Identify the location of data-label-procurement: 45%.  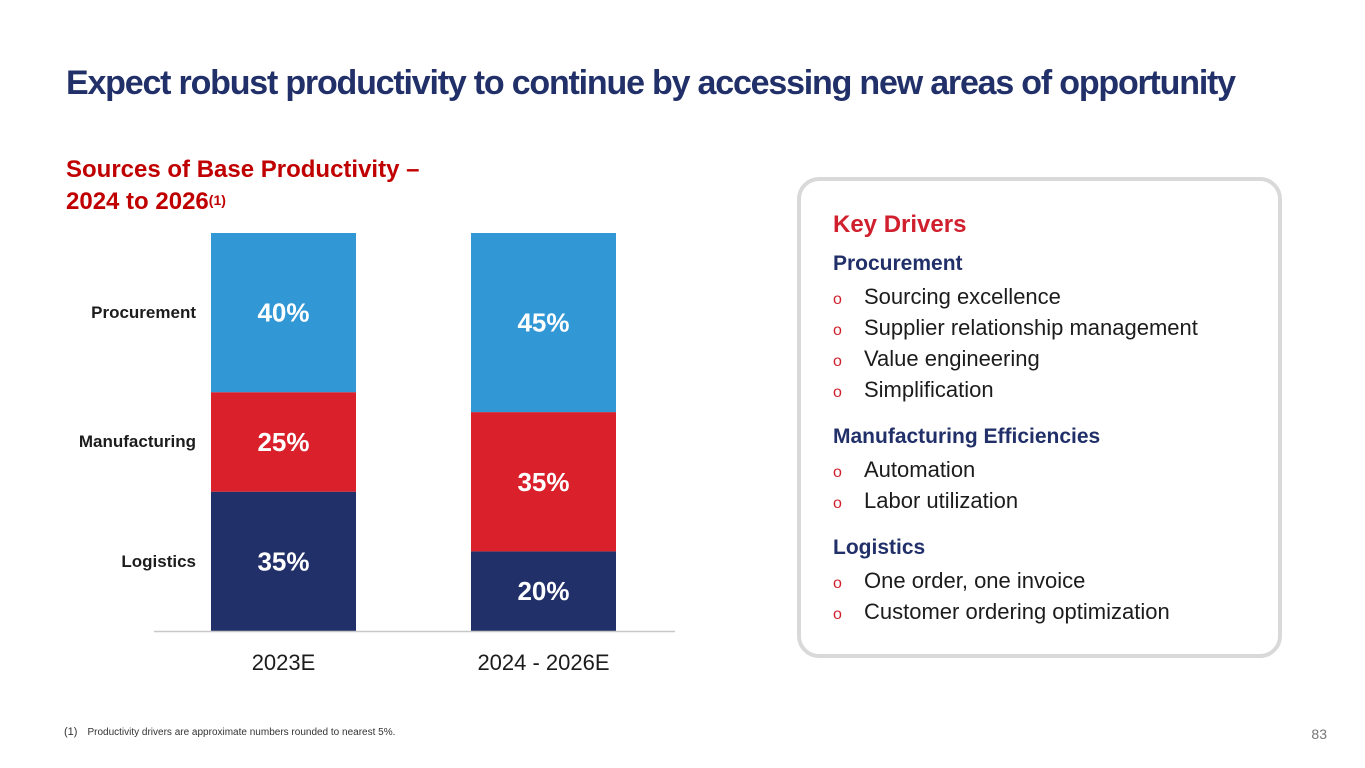
(543, 323).